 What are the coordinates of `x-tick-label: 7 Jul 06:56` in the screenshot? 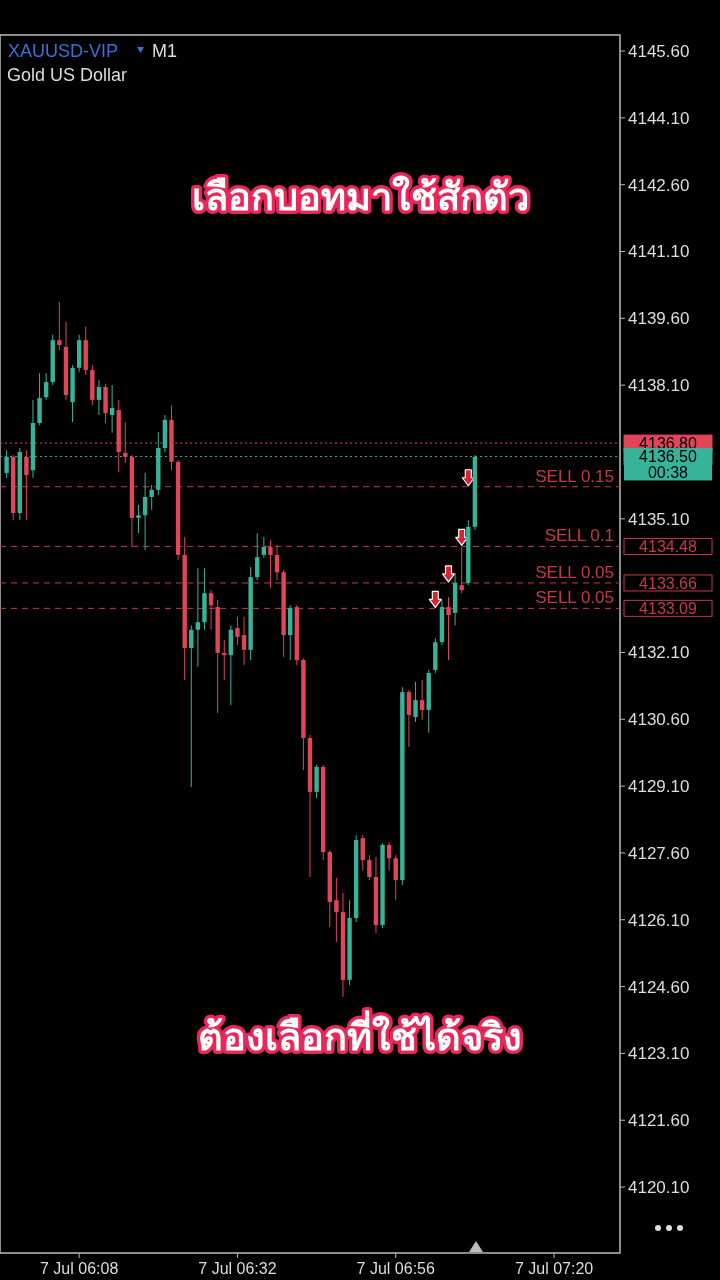 It's located at (395, 1268).